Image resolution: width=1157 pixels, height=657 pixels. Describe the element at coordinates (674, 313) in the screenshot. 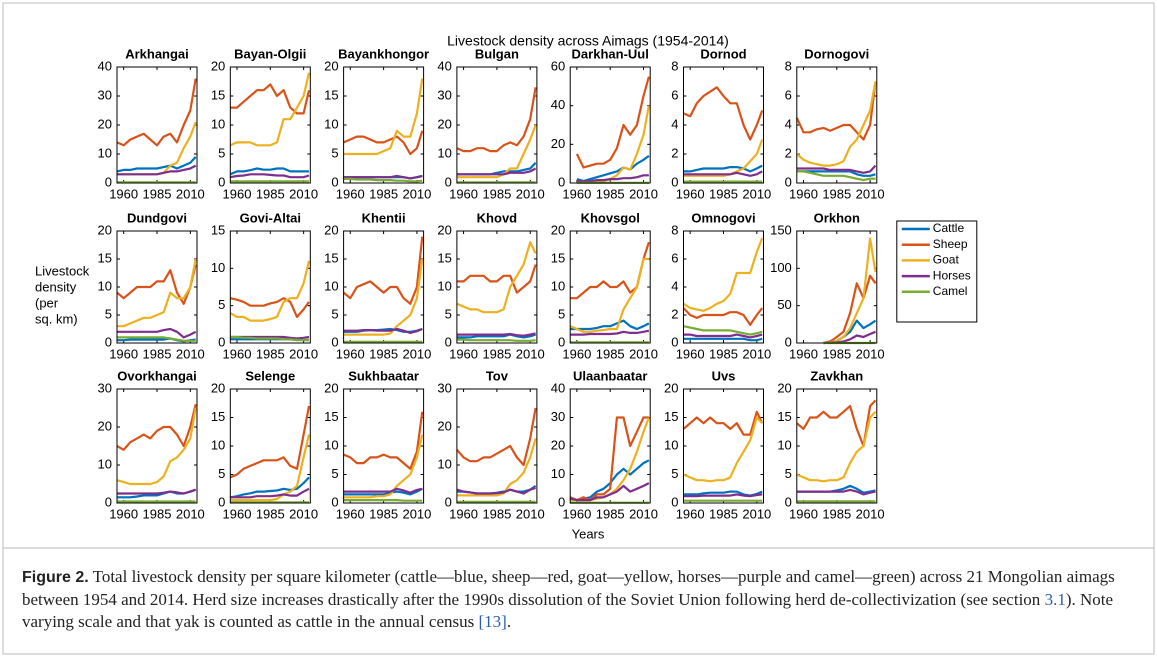

I see `y-tick-label: 2` at that location.